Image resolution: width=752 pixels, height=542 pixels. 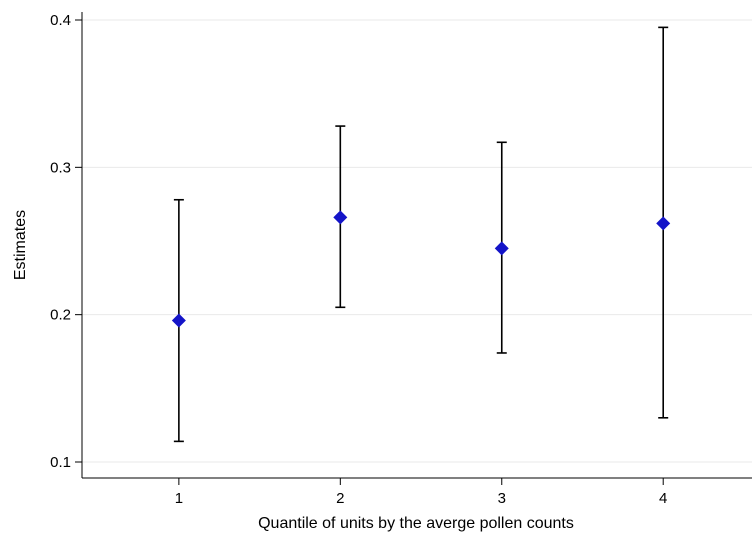 I want to click on y-tick-label: 0.4, so click(x=60, y=20).